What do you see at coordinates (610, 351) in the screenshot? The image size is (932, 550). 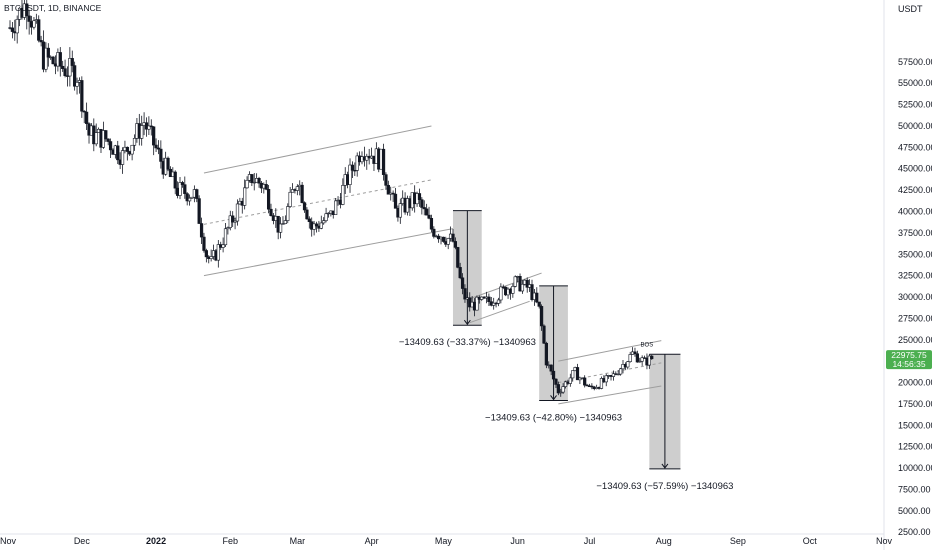 I see `channel-upper-line` at bounding box center [610, 351].